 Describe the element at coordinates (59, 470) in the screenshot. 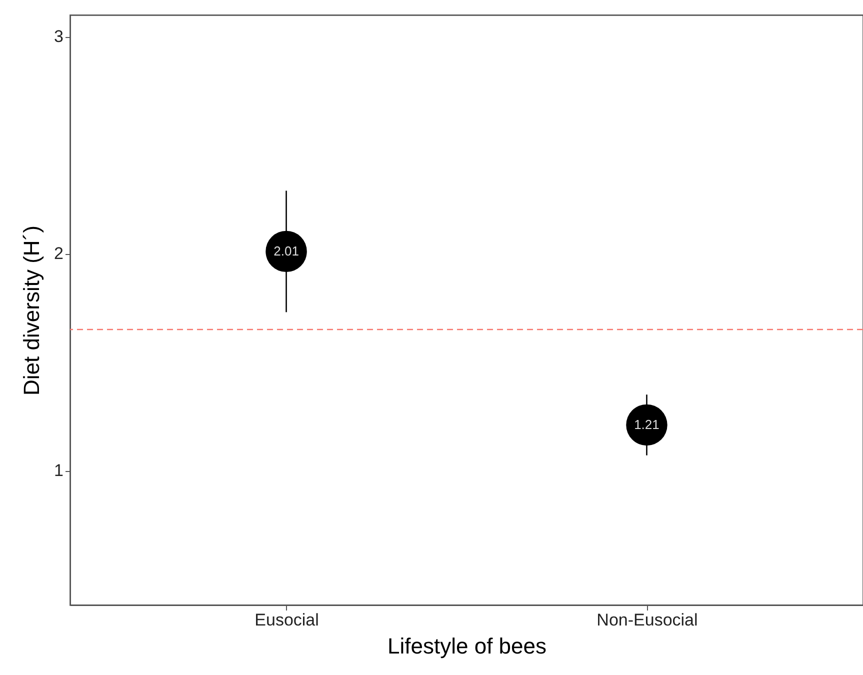

I see `y-tick-label: 1` at that location.